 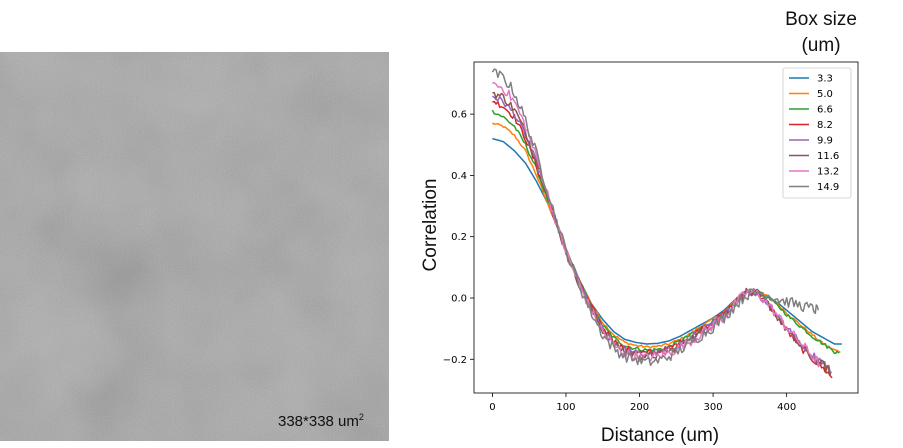 I want to click on legend-label-5: 9.9, so click(x=825, y=141).